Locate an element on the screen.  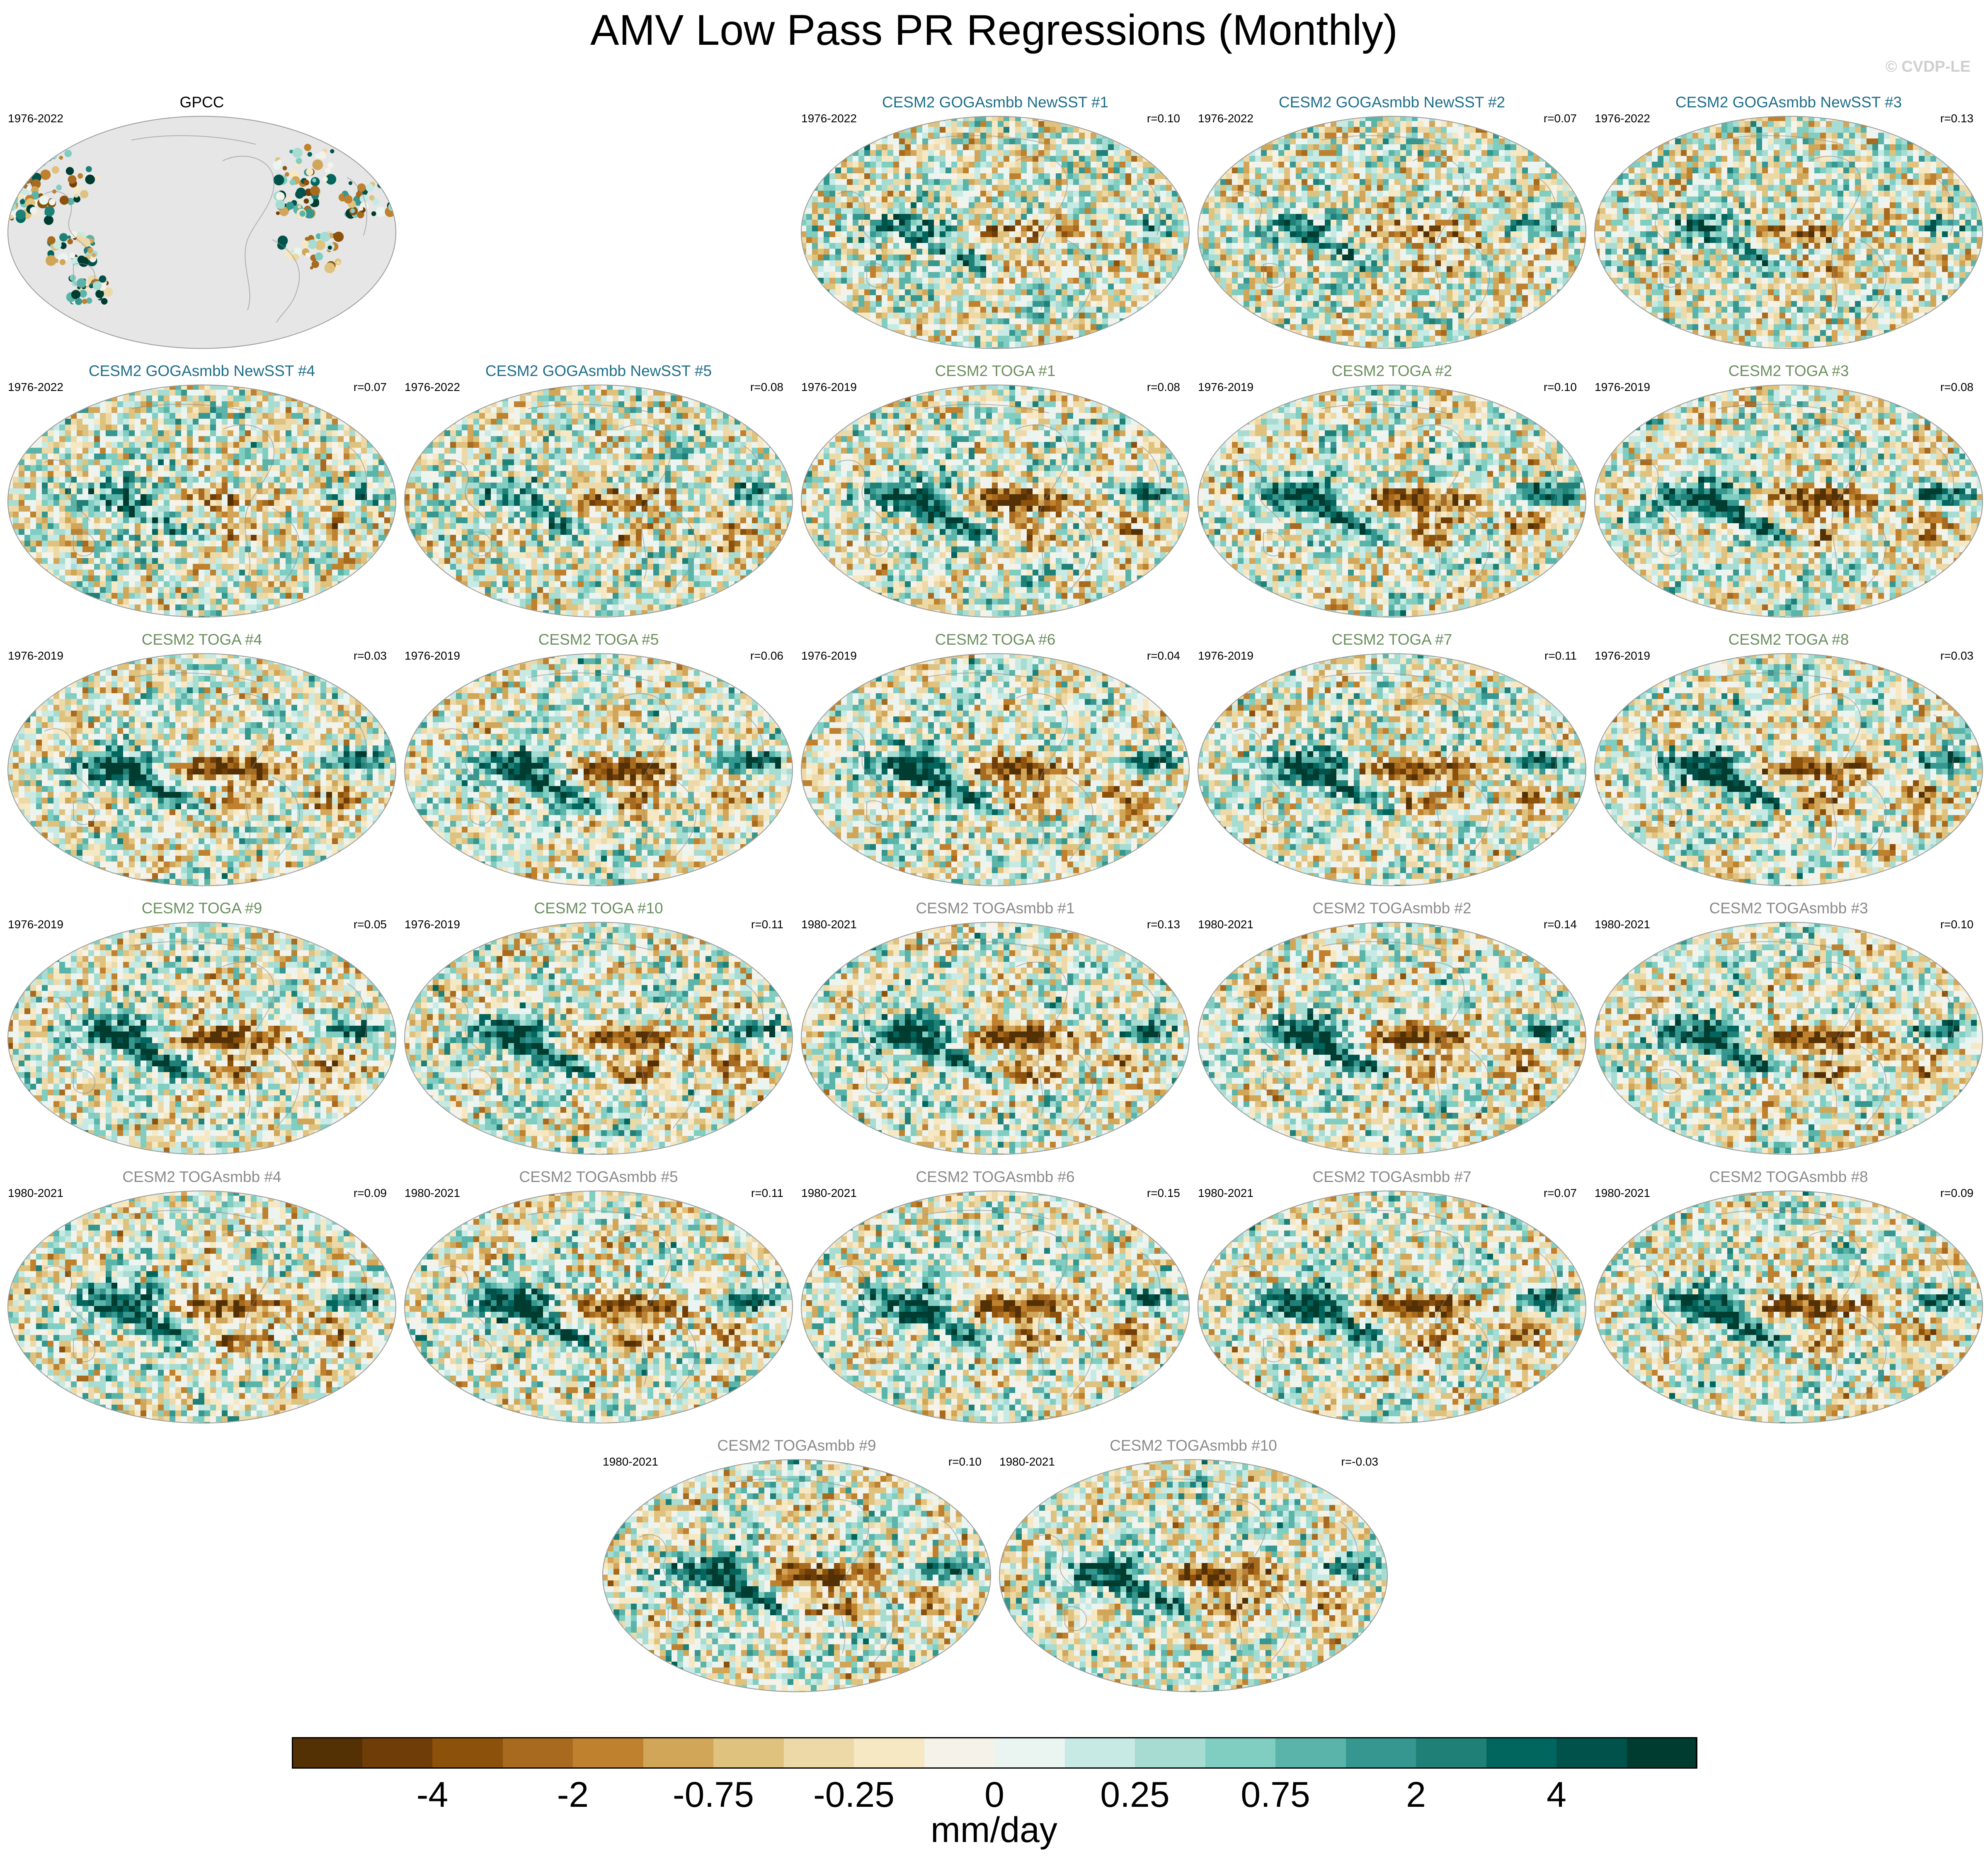
panel-title: CESM2 TOGAsmbb #1 is located at coordinates (995, 908).